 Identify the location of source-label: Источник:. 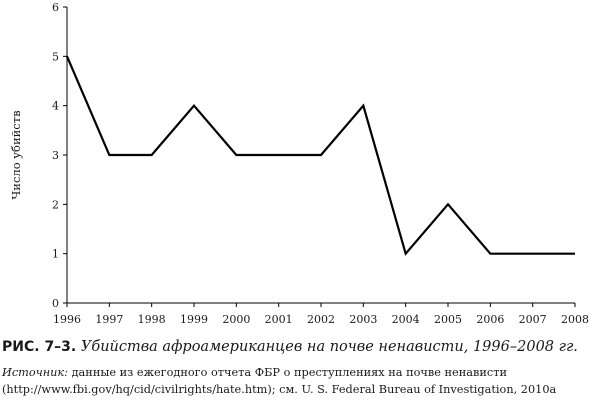
(35, 372).